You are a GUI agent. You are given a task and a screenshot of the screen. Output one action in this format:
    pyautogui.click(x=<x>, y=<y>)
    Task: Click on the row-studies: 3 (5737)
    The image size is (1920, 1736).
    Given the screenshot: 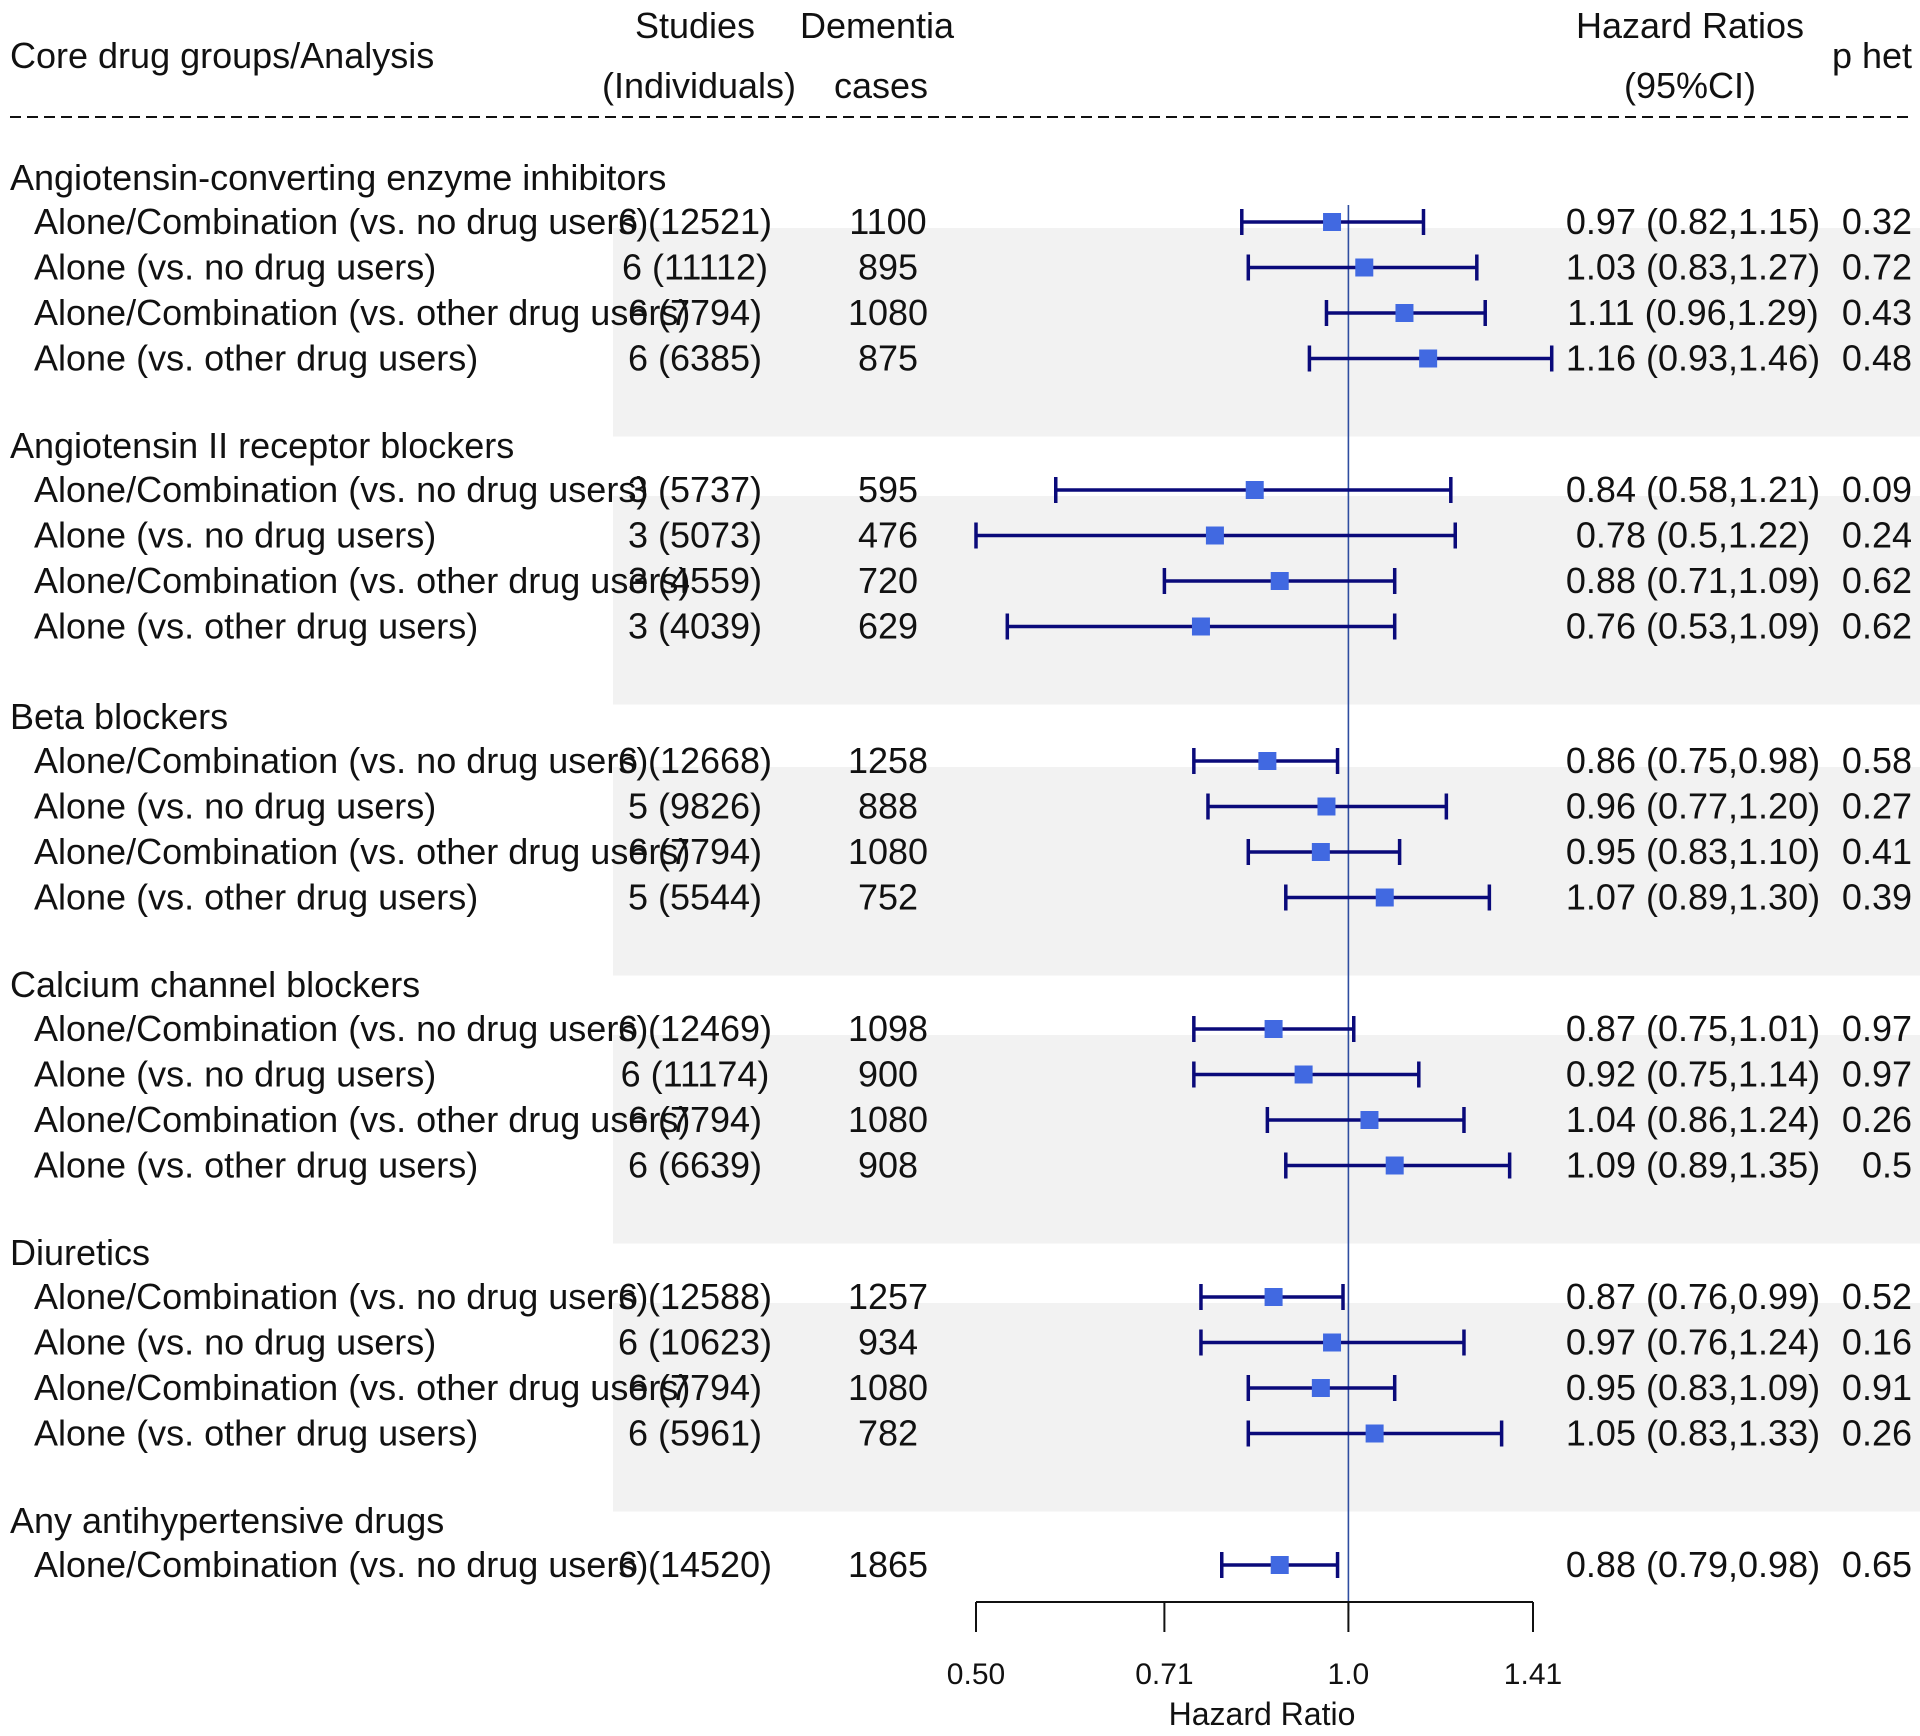 What is the action you would take?
    pyautogui.click(x=695, y=489)
    